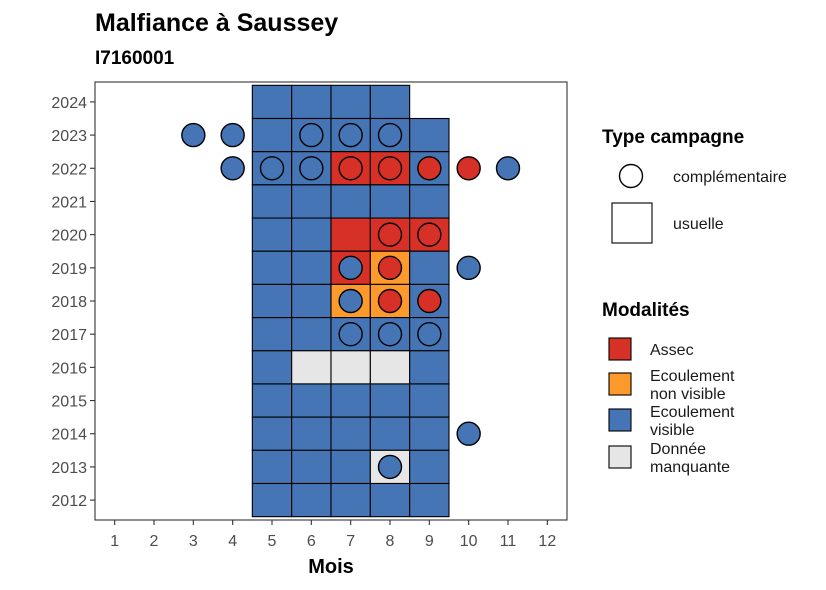  What do you see at coordinates (154, 541) in the screenshot?
I see `x-tick-label-2: 2` at bounding box center [154, 541].